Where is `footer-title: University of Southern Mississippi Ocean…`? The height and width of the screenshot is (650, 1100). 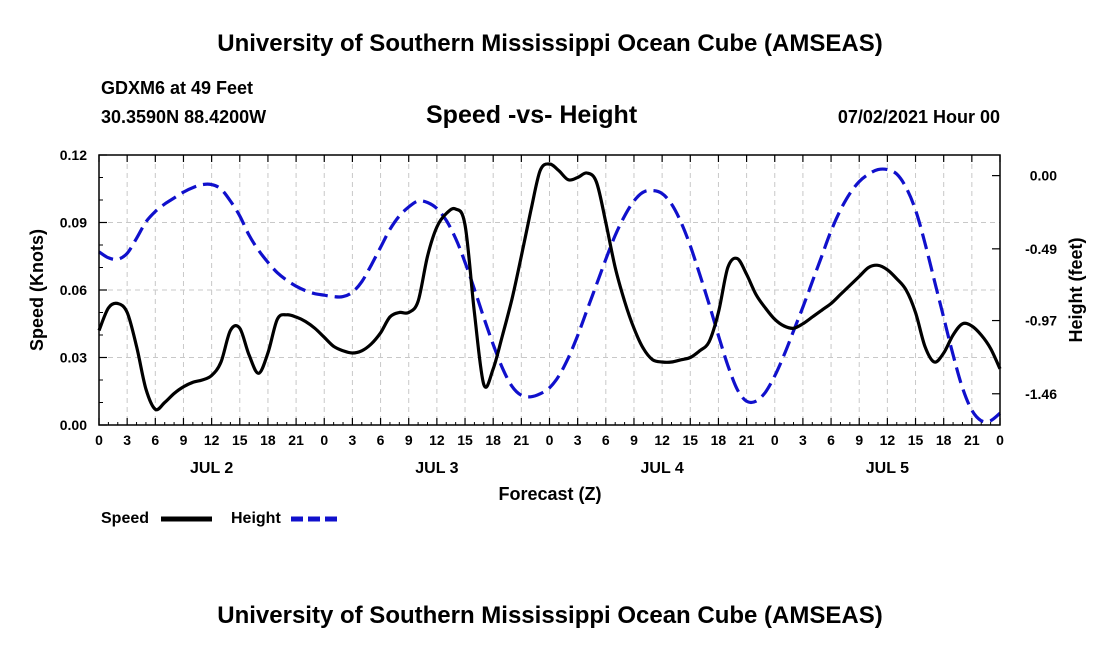
footer-title: University of Southern Mississippi Ocean… is located at coordinates (550, 615).